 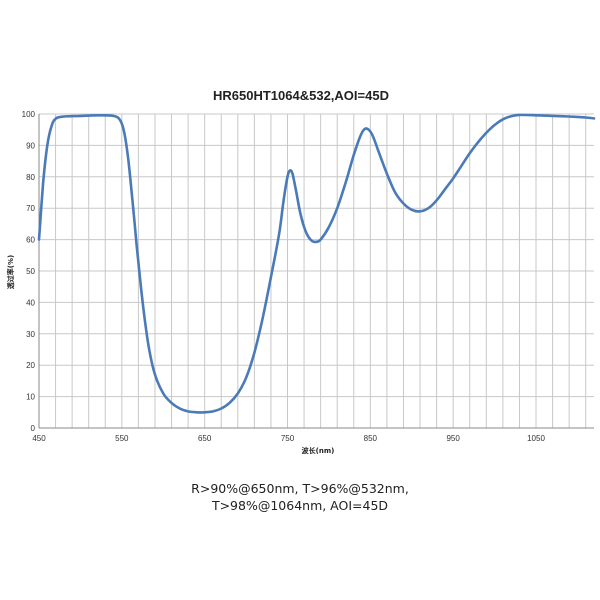 What do you see at coordinates (536, 438) in the screenshot?
I see `x-tick-label: 1050` at bounding box center [536, 438].